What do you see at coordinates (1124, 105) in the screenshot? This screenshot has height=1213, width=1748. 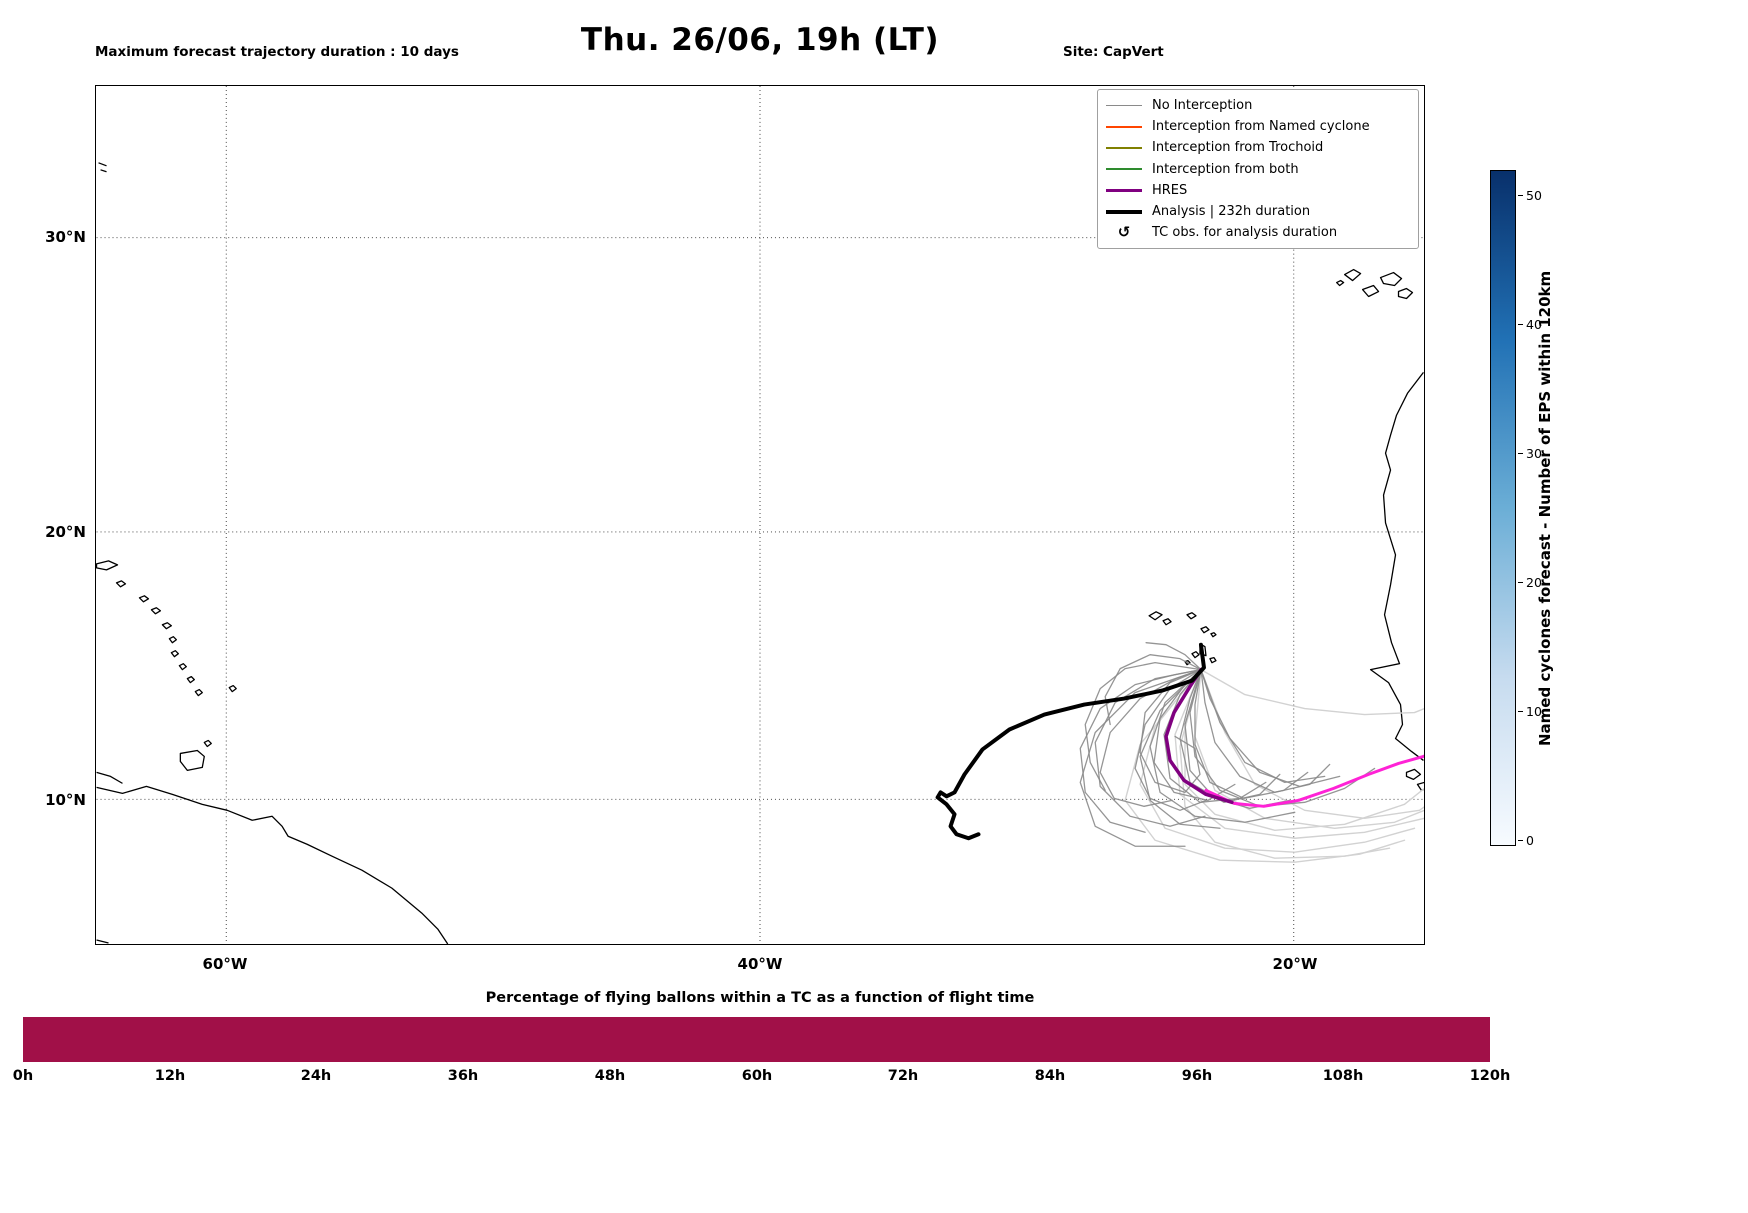 I see `no-interception-line-sample` at bounding box center [1124, 105].